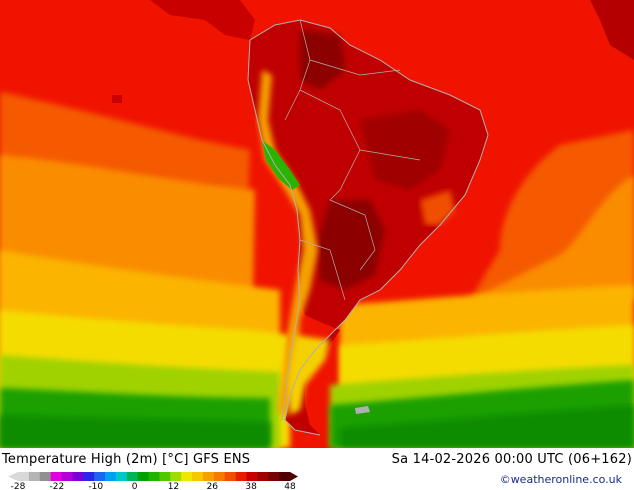 This screenshot has width=634, height=490. Describe the element at coordinates (117, 99) in the screenshot. I see `galapagos-island` at that location.